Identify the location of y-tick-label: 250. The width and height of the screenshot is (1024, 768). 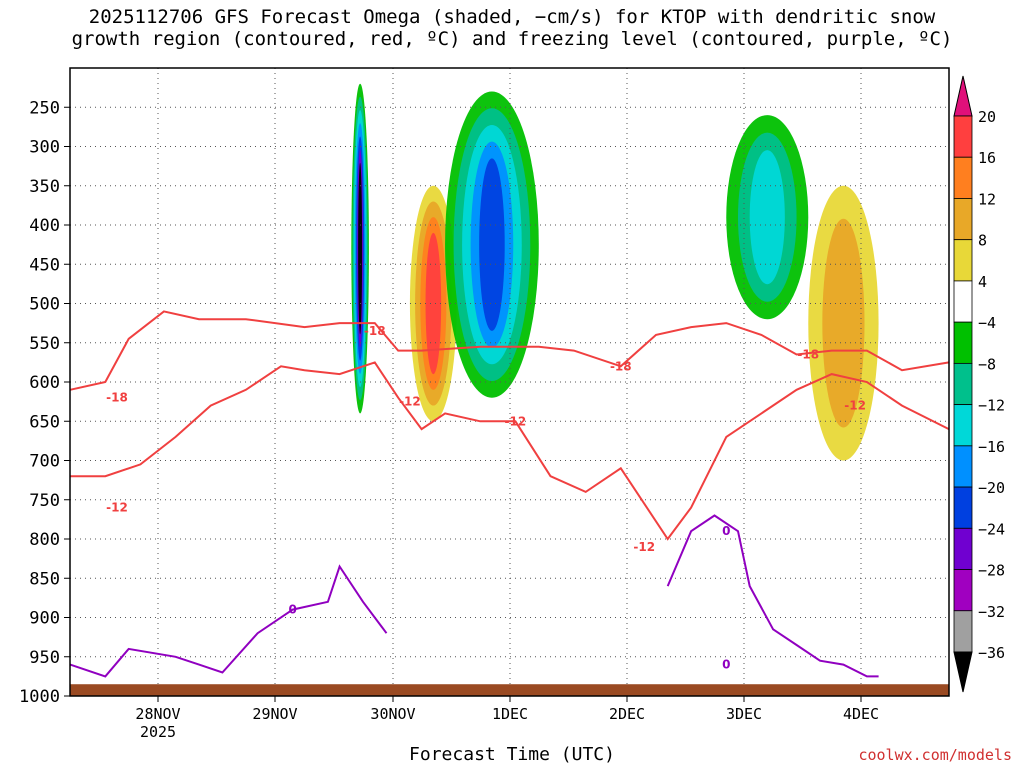
(44, 108).